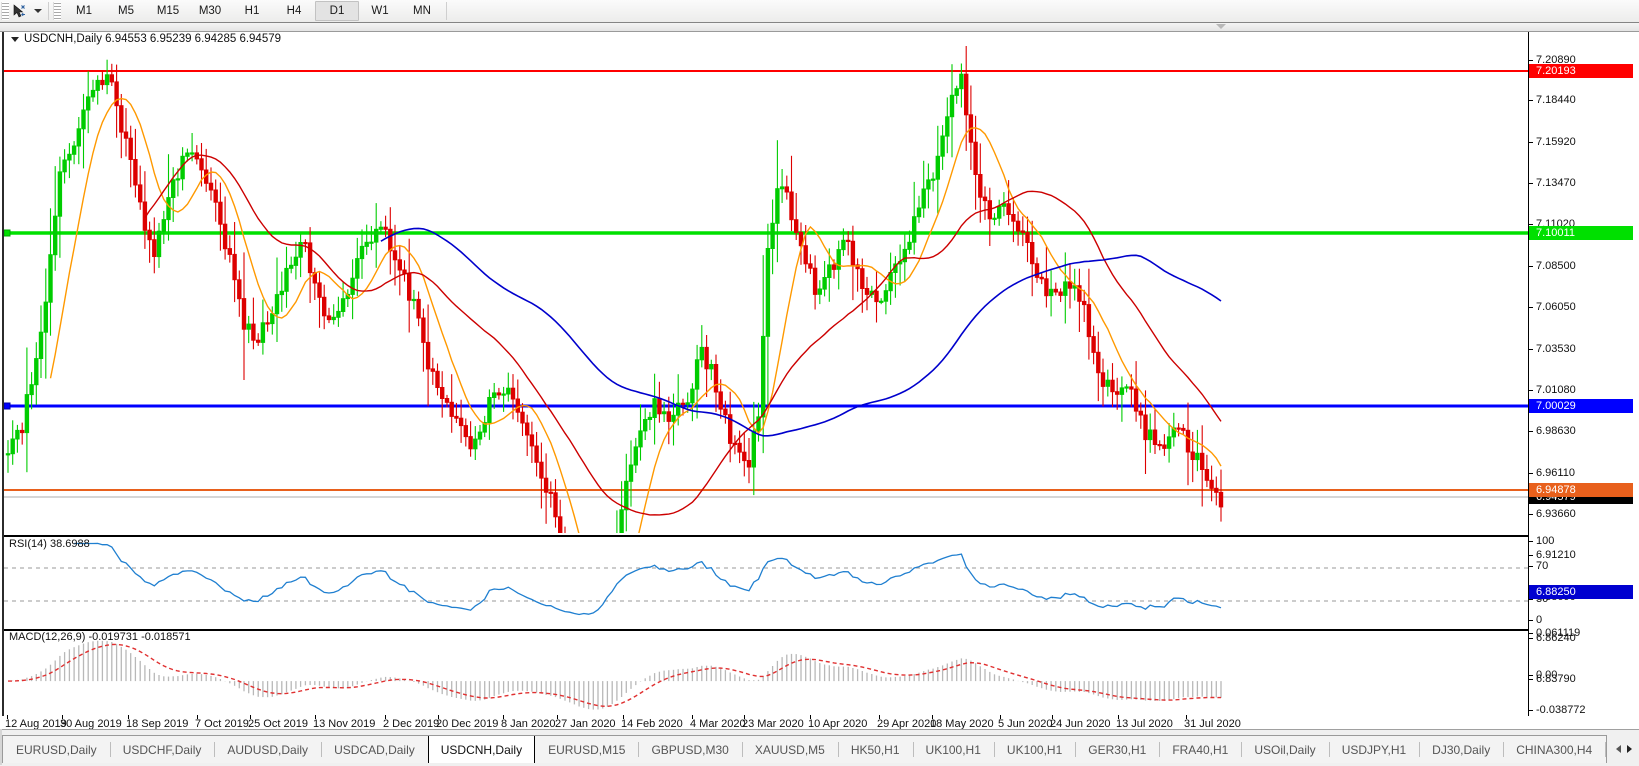  Describe the element at coordinates (1221, 26) in the screenshot. I see `window-collapse-icon` at that location.